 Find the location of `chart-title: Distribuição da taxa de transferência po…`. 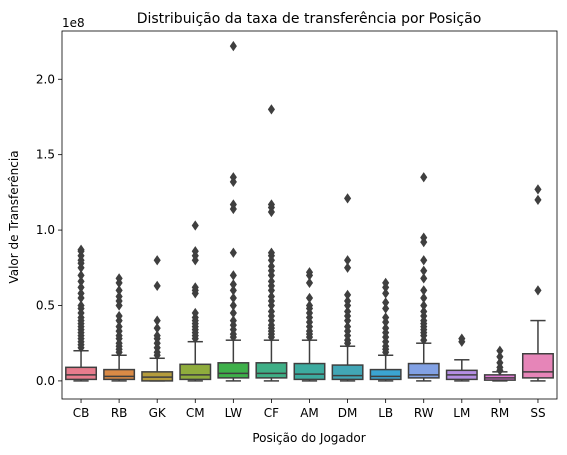

chart-title: Distribuição da taxa de transferência po… is located at coordinates (309, 19).